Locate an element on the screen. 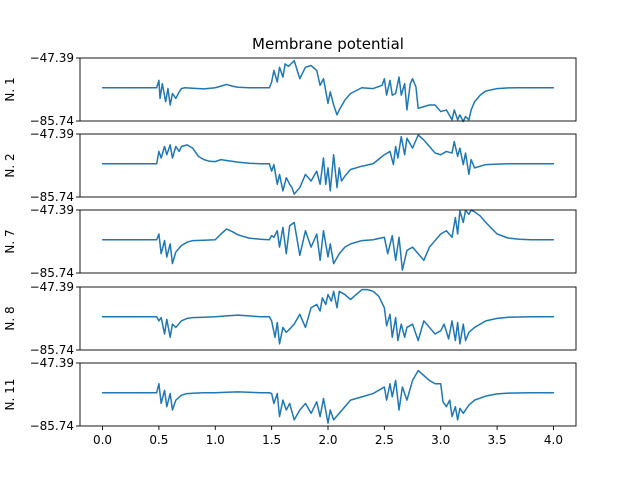 This screenshot has width=640, height=480. panel-y-label: N. 1 is located at coordinates (10, 89).